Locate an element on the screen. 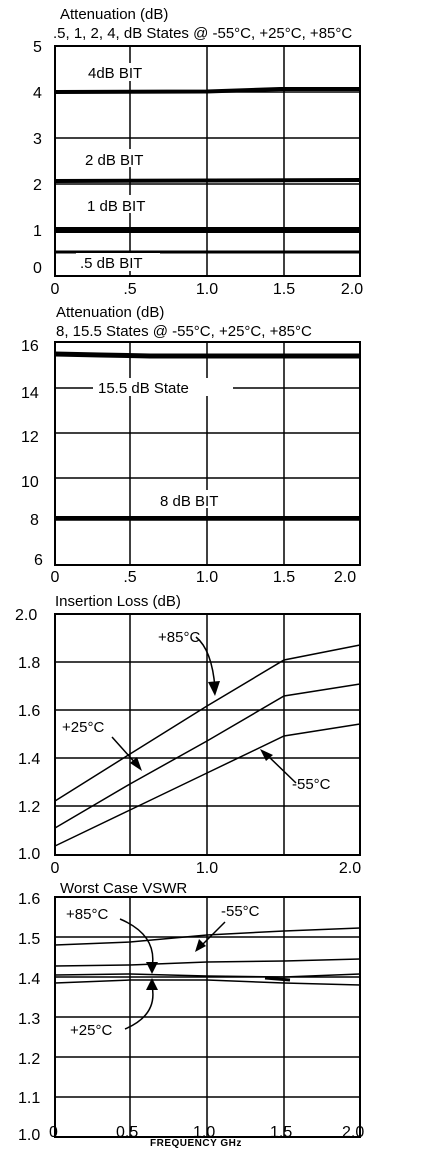 The height and width of the screenshot is (1149, 440). panel-2-xticks: 0 .5 1.0 1.5 2.0 is located at coordinates (204, 577).